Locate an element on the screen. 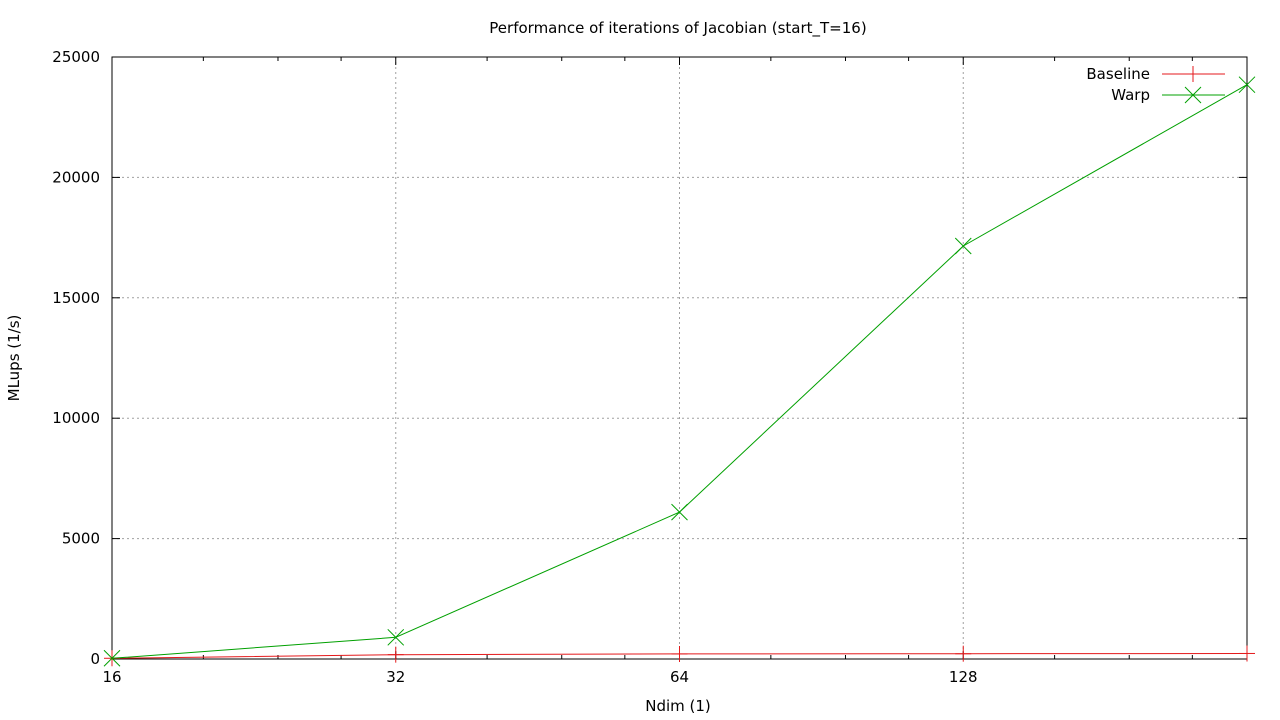 This screenshot has width=1280, height=720. y-tick-label: 10000 is located at coordinates (76, 418).